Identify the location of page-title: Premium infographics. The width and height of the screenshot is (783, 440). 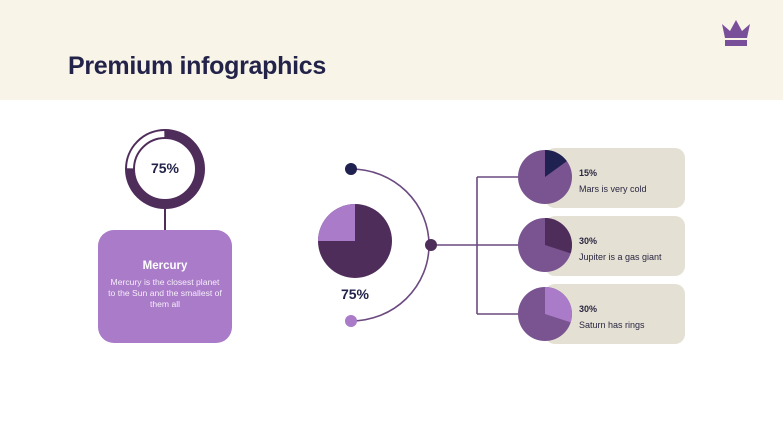
(197, 66).